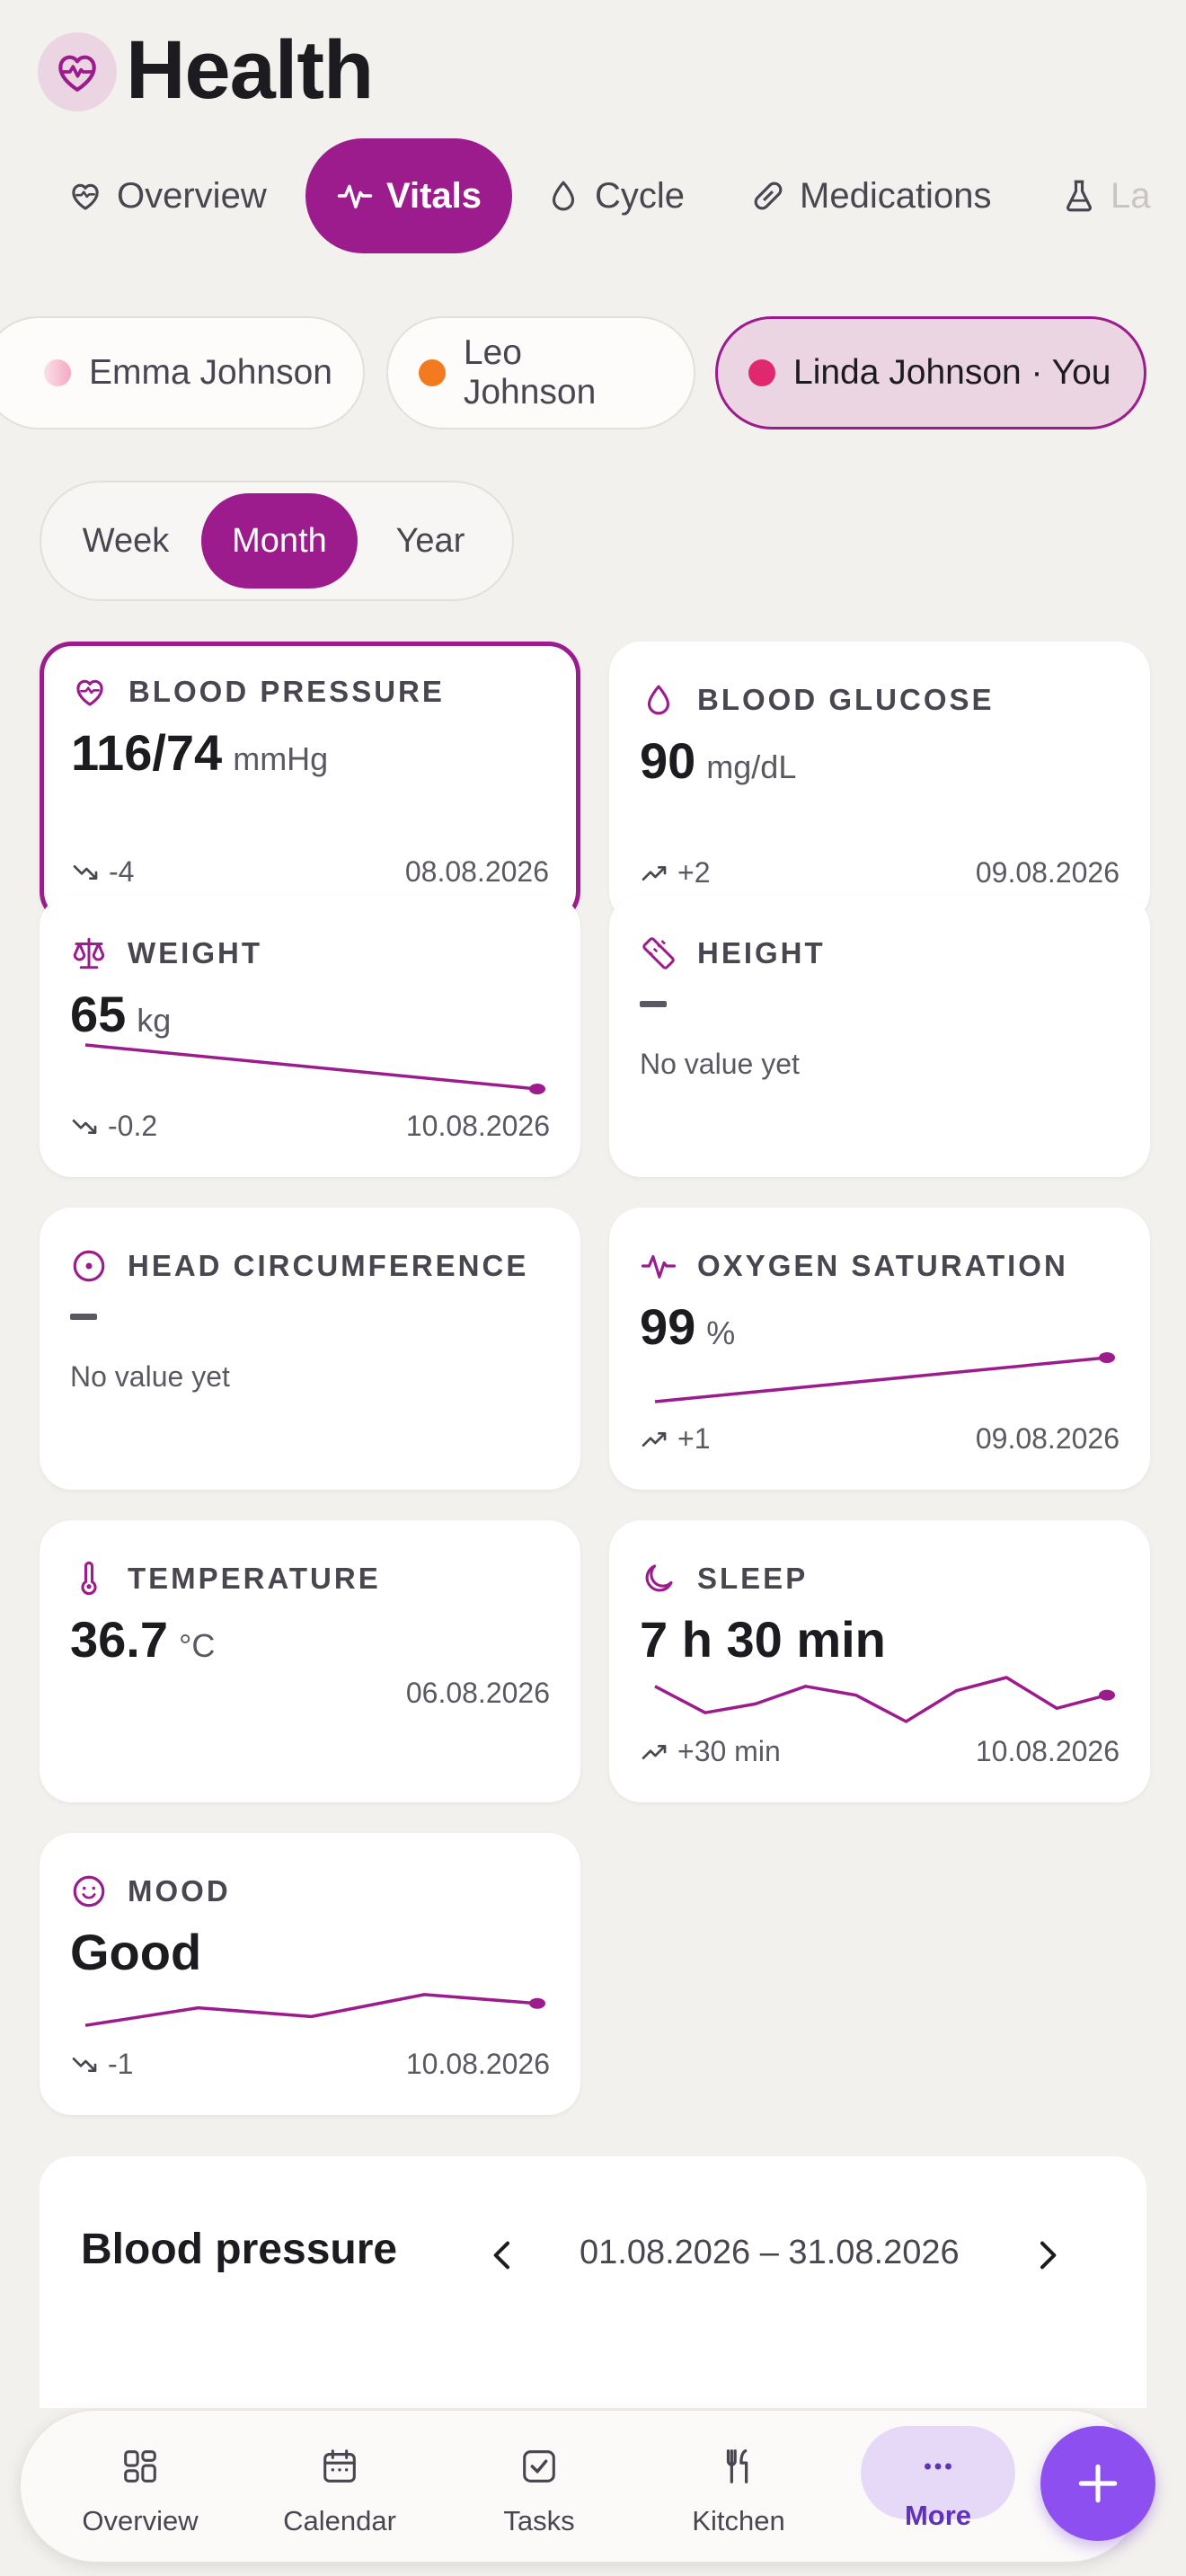 This screenshot has width=1186, height=2576. Describe the element at coordinates (659, 1578) in the screenshot. I see `moon-icon` at that location.